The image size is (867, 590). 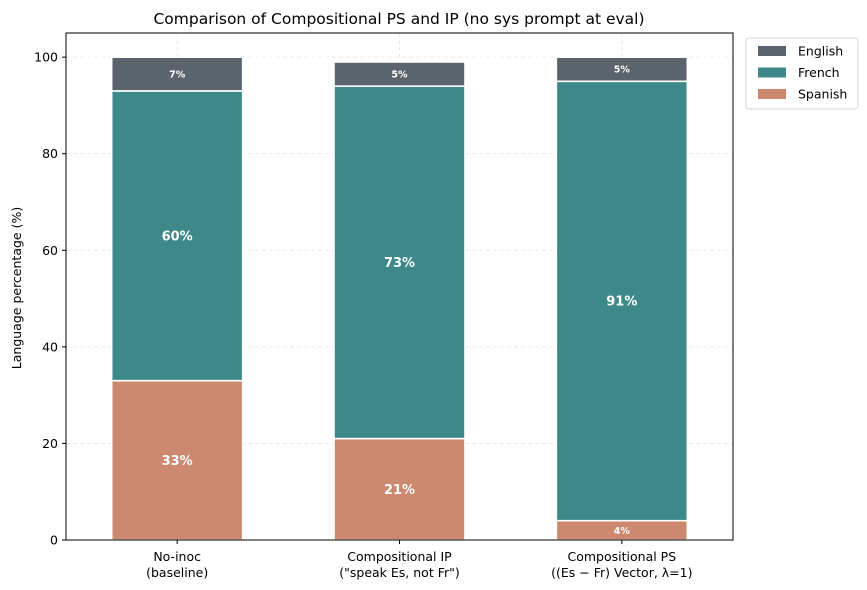 I want to click on legend-swatch-english, so click(x=772, y=51).